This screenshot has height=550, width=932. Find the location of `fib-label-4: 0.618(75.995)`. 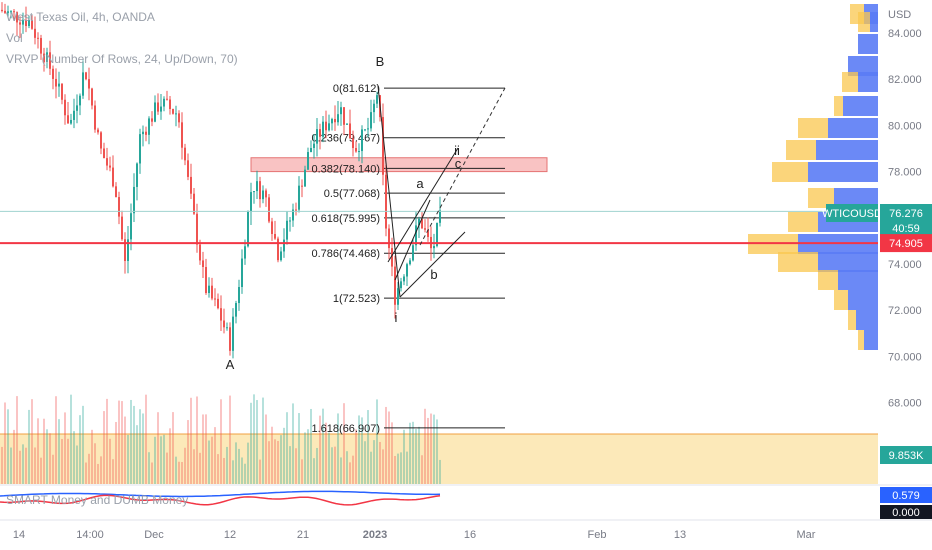

fib-label-4: 0.618(75.995) is located at coordinates (346, 219).